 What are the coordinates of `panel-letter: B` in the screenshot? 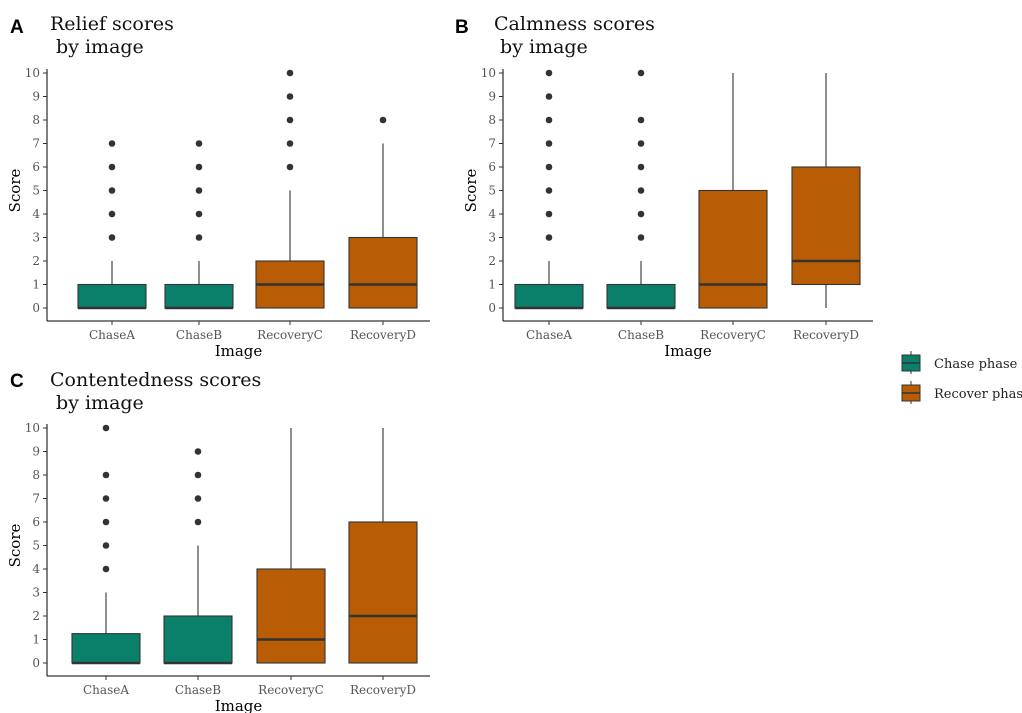 It's located at (462, 27).